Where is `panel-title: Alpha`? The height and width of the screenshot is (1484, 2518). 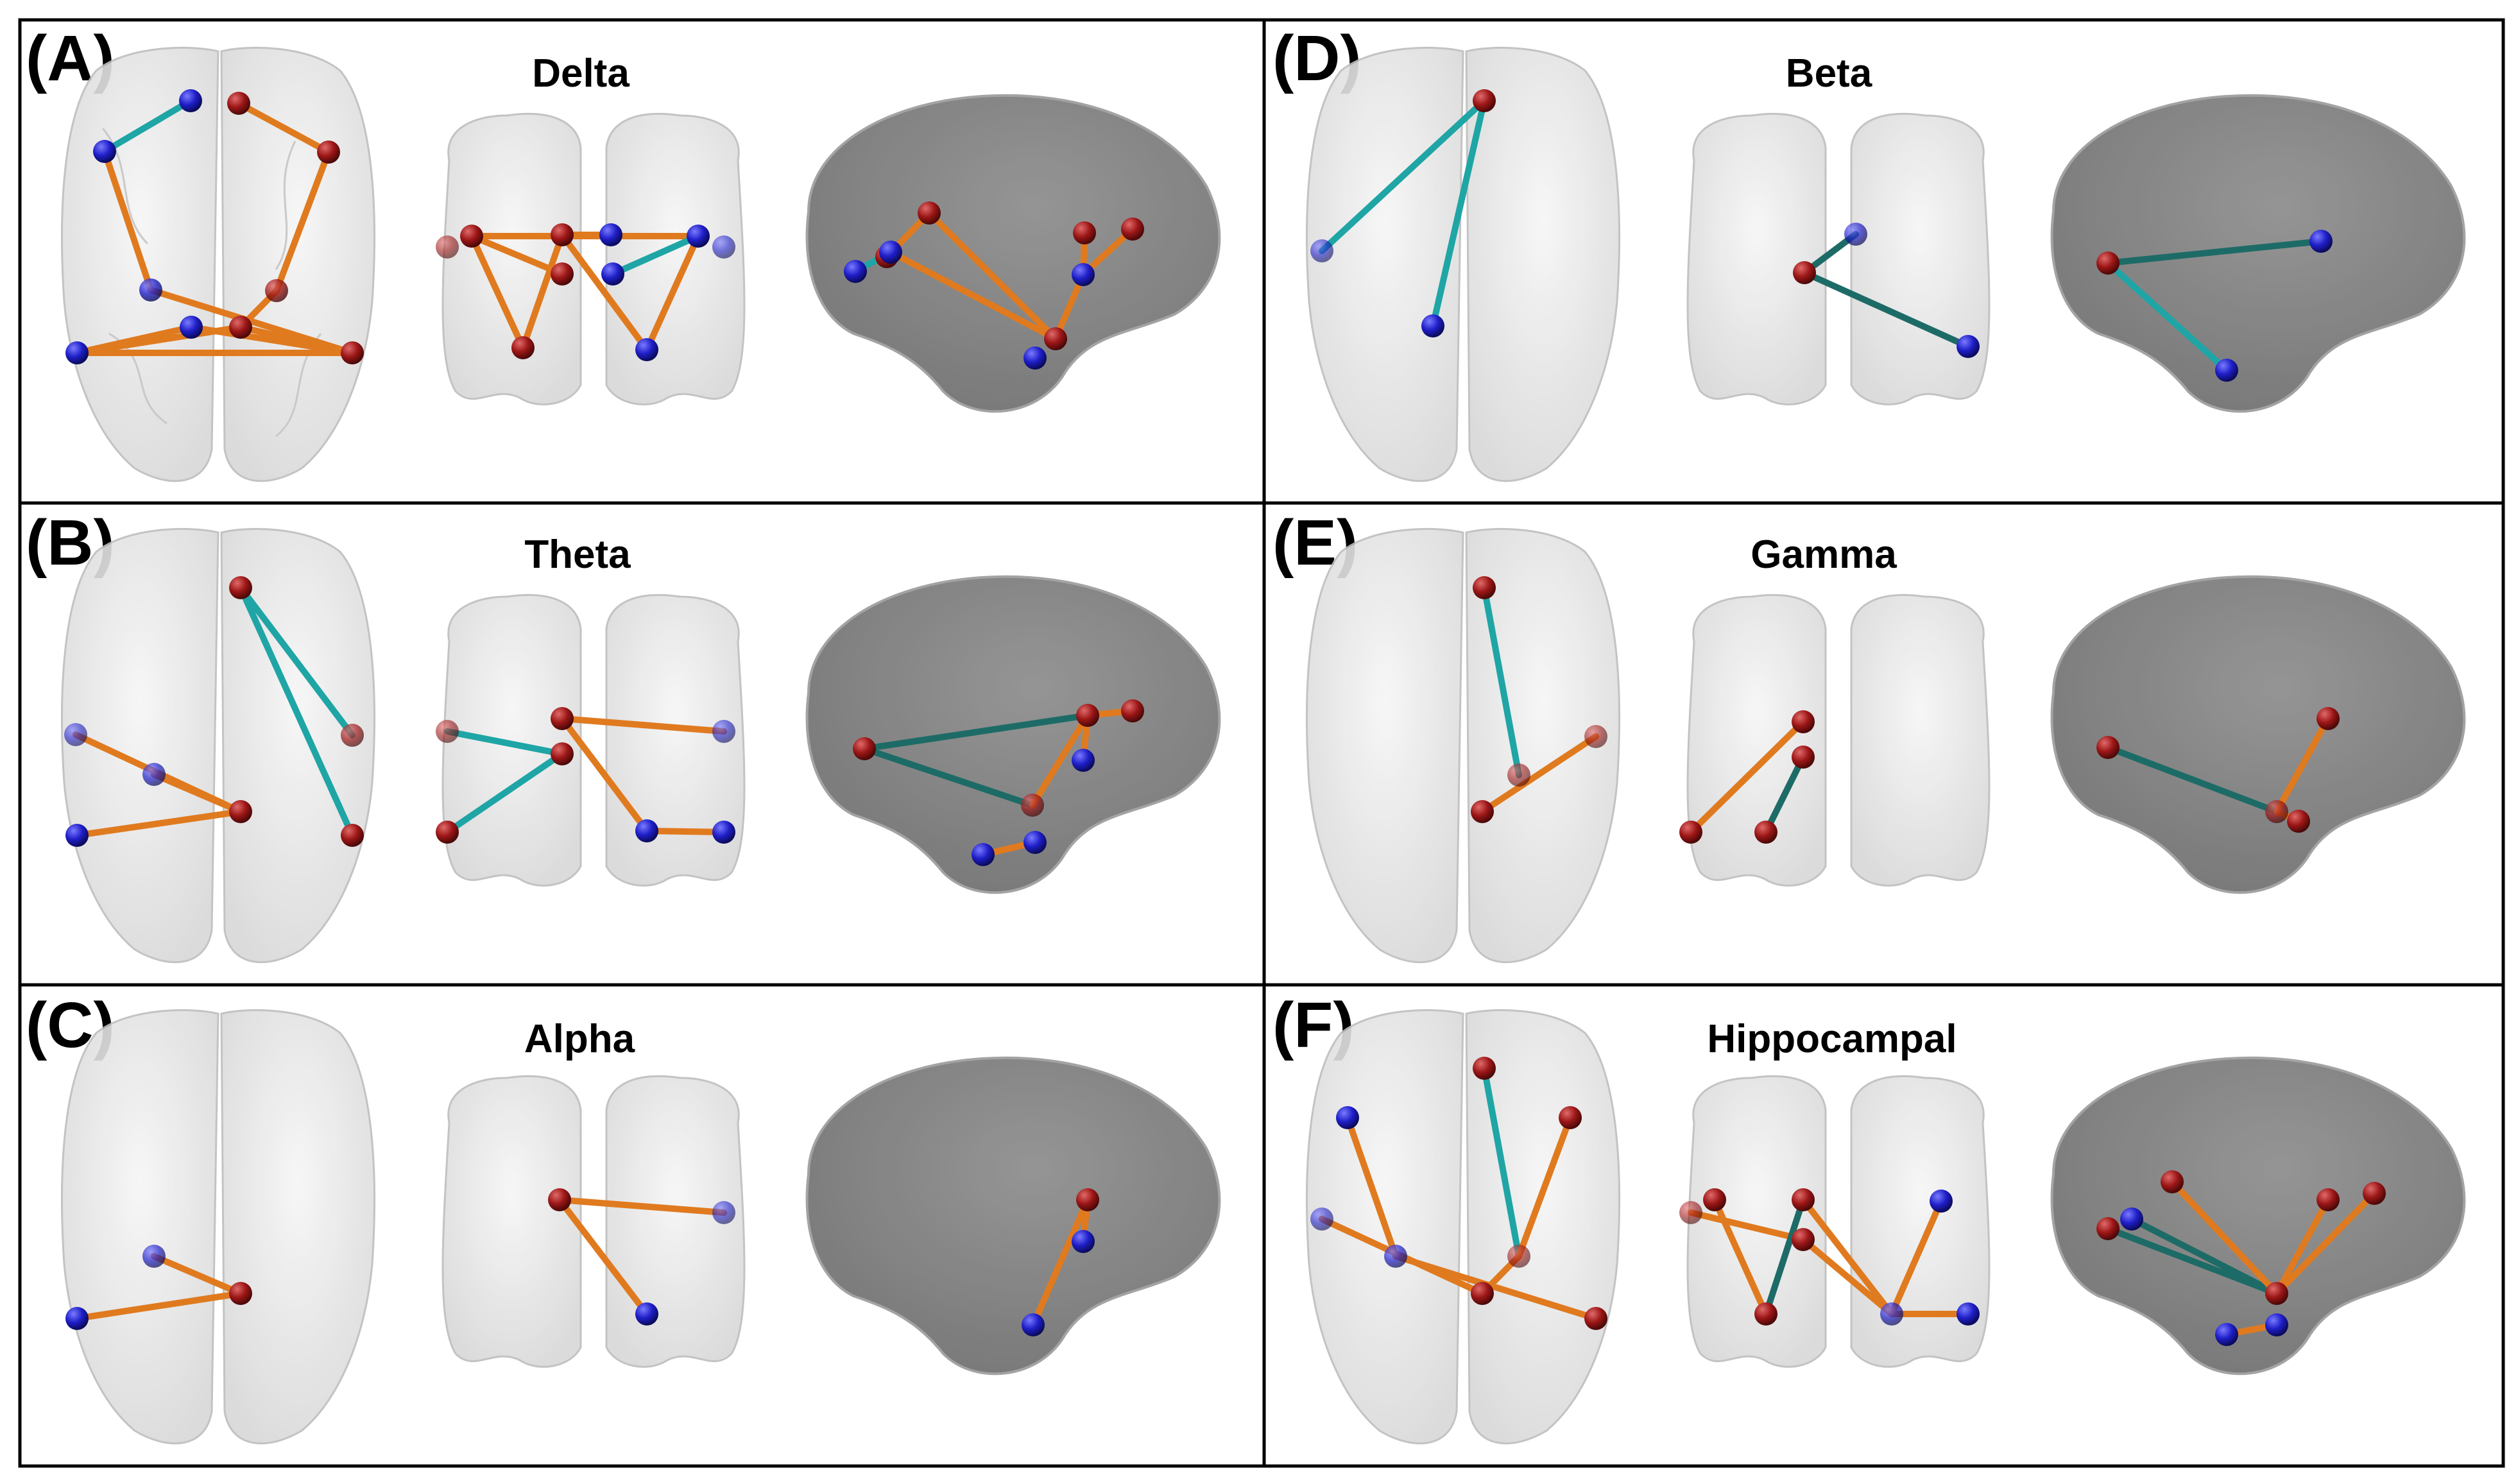
panel-title: Alpha is located at coordinates (579, 1039).